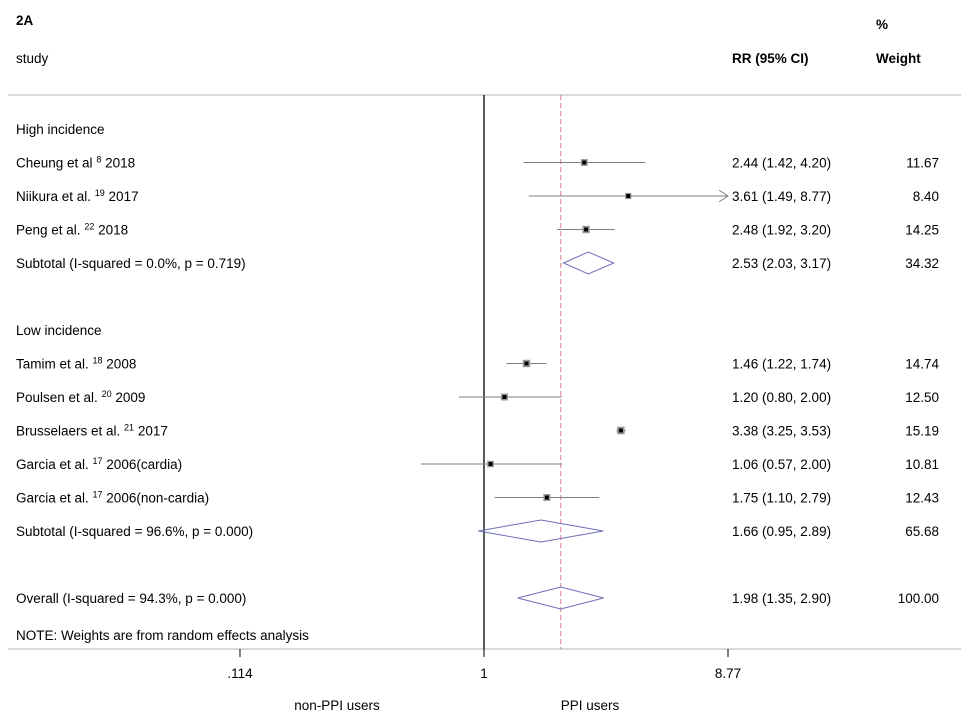  What do you see at coordinates (781, 196) in the screenshot?
I see `rr-value: 3.61 (1.49, 8.77)` at bounding box center [781, 196].